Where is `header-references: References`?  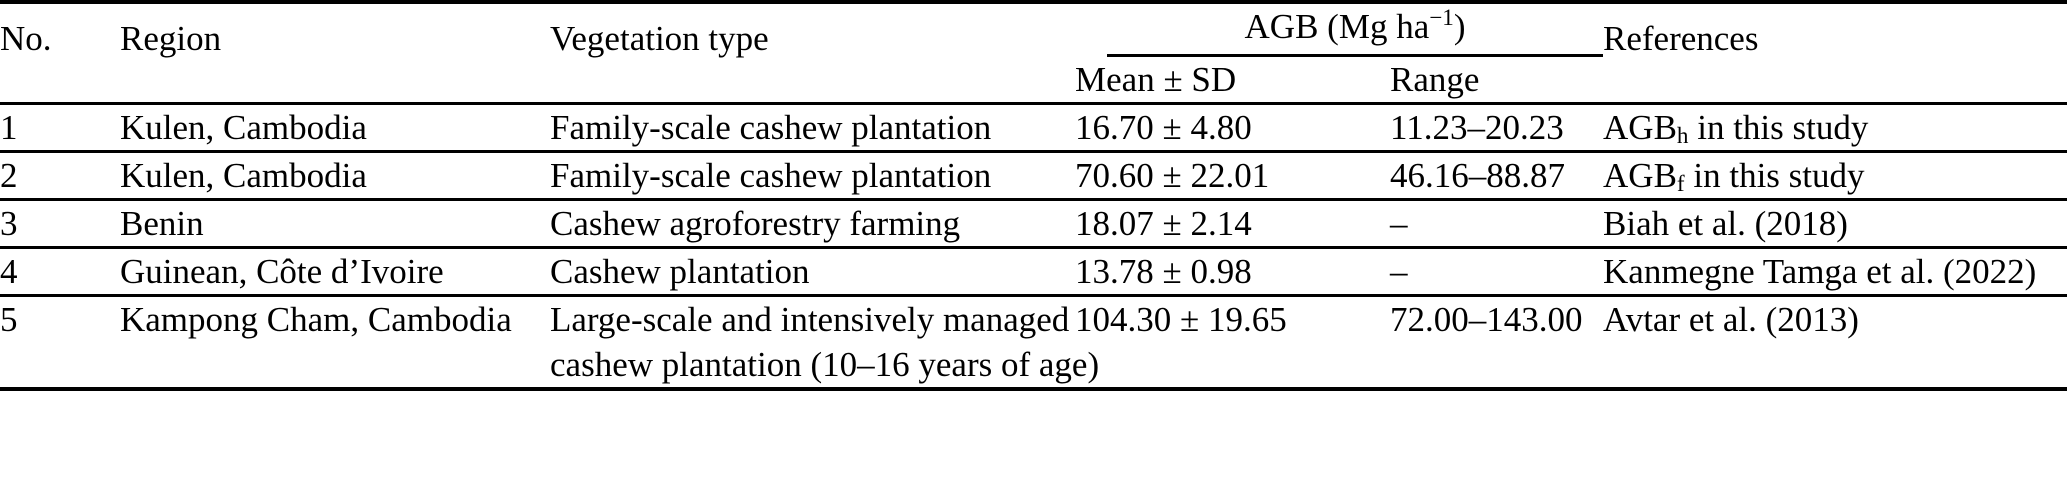
header-references: References is located at coordinates (1681, 38).